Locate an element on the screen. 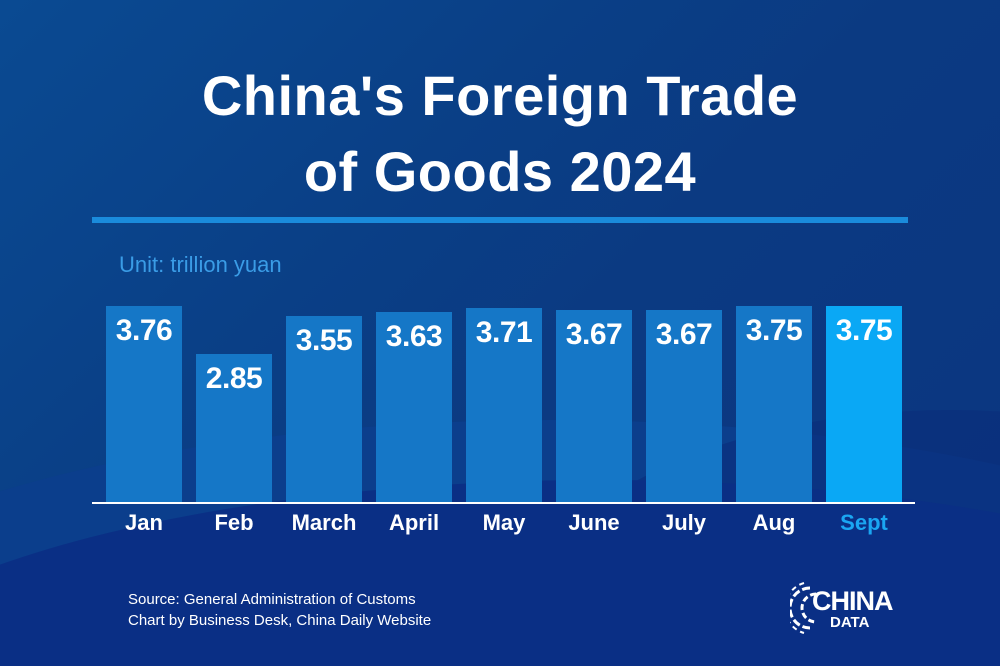 The height and width of the screenshot is (666, 1000). x-label-feb: Feb is located at coordinates (234, 522).